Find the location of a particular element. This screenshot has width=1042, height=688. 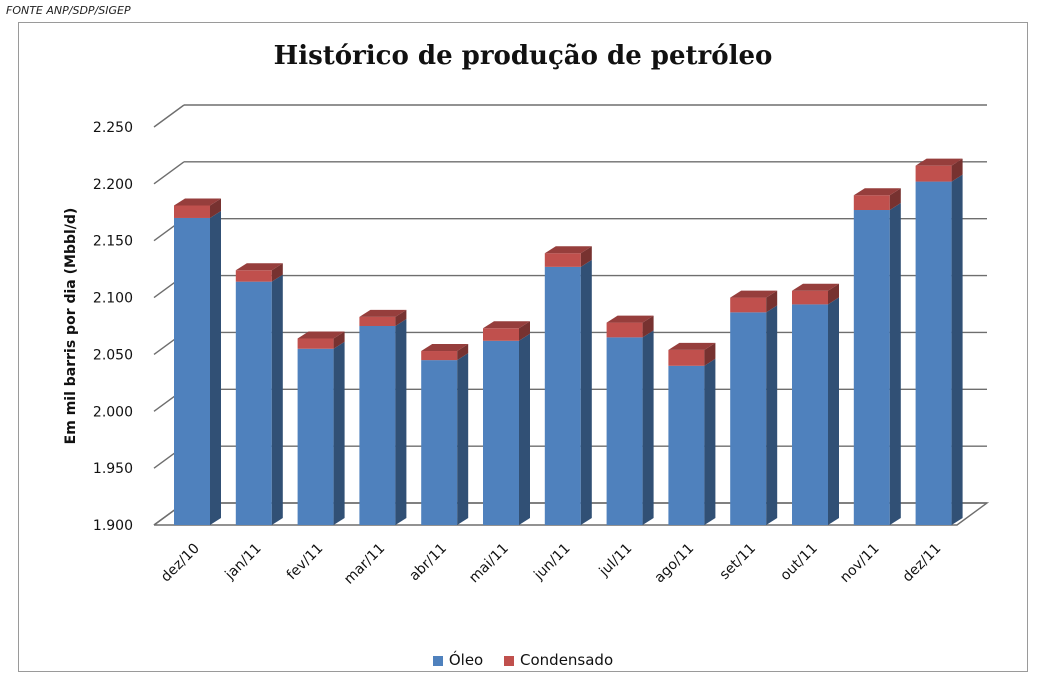

y-tick-label: 1.900 is located at coordinates (113, 526).